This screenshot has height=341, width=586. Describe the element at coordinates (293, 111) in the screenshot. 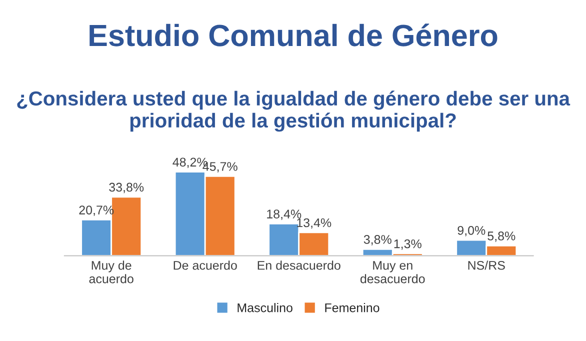

I see `chart-subtitle: ¿Considera usted que la igualdad de género debe ser una prioridad de la gestión municipal?` at that location.